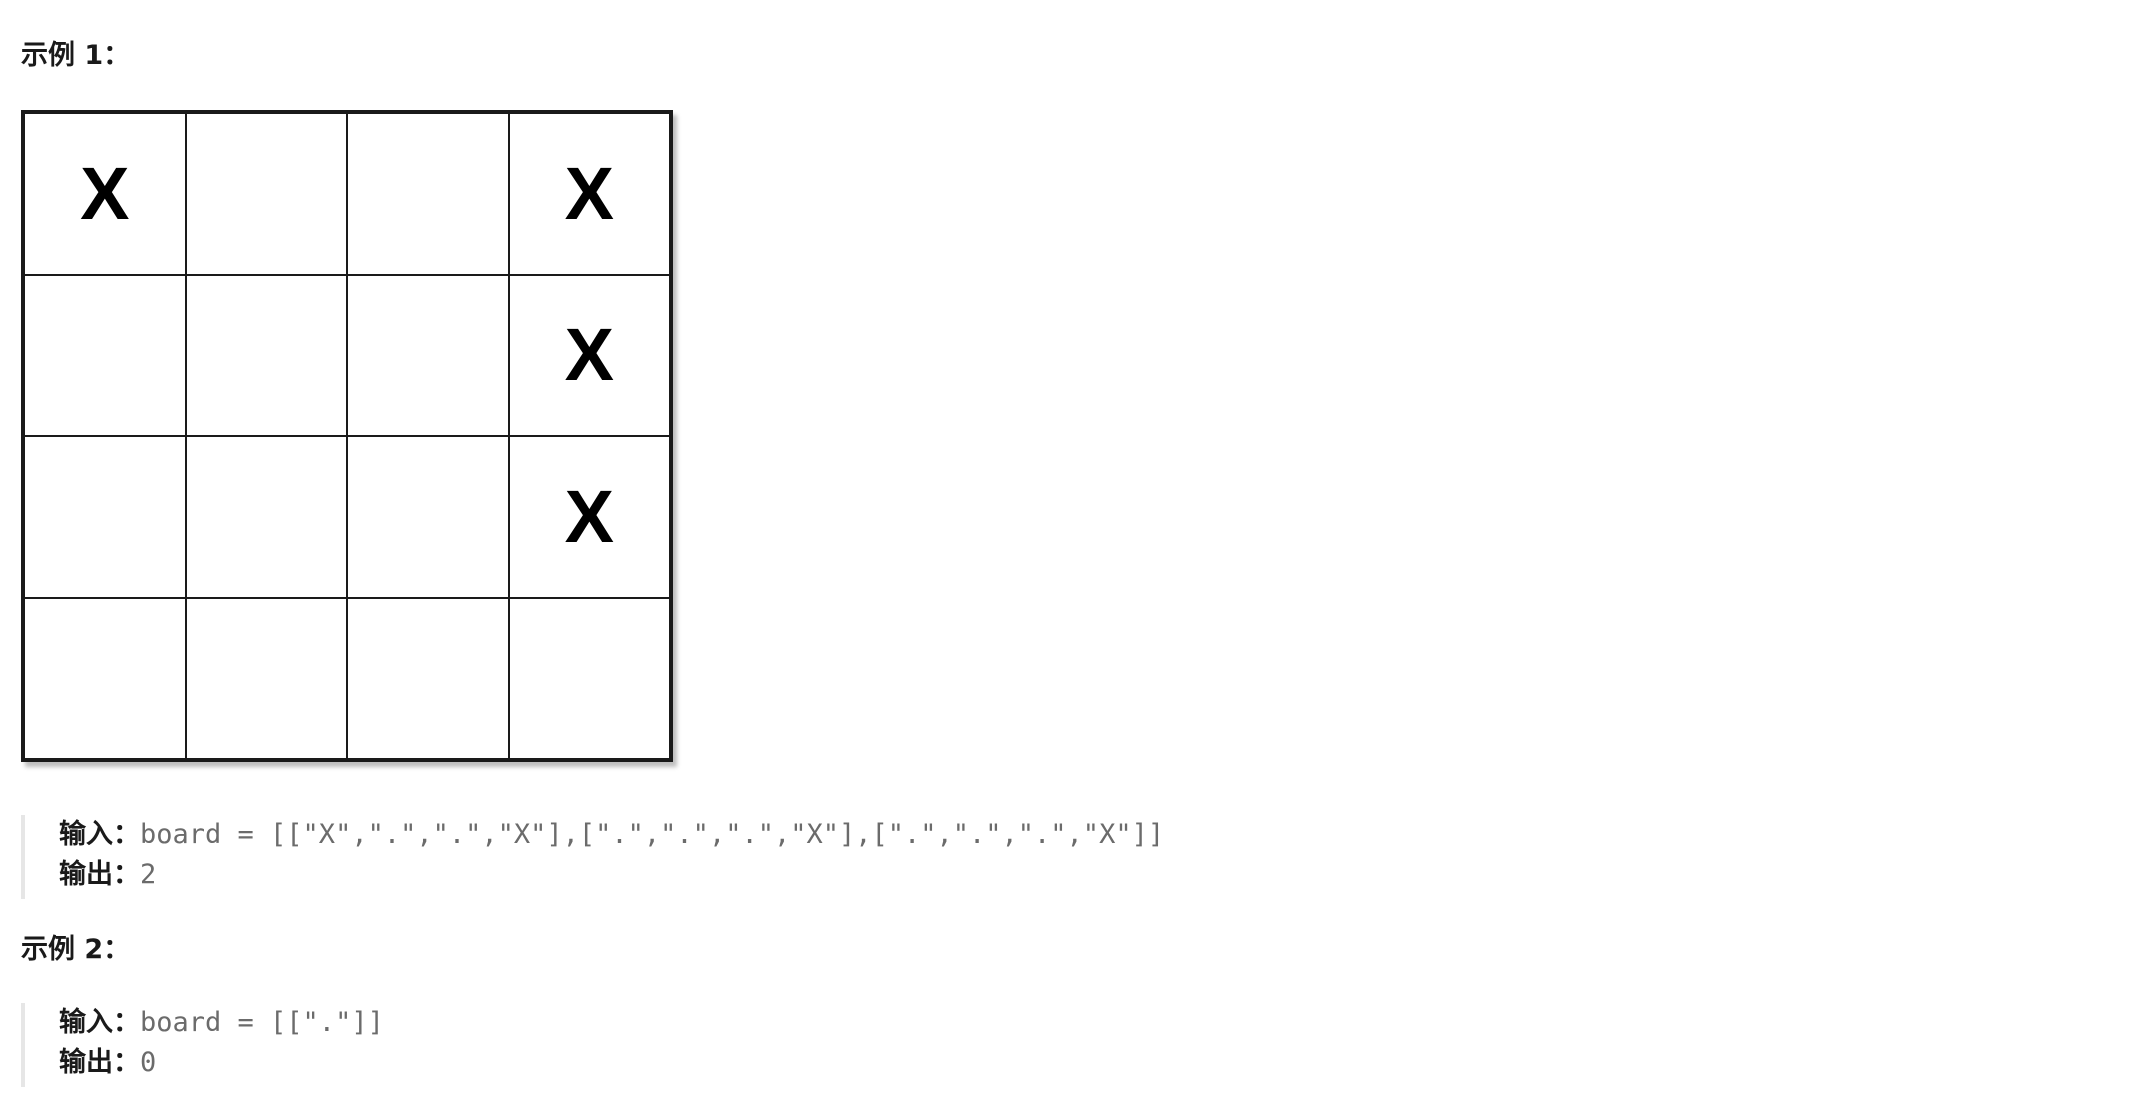 The image size is (2140, 1108). Describe the element at coordinates (148, 874) in the screenshot. I see `output-value: 2` at that location.